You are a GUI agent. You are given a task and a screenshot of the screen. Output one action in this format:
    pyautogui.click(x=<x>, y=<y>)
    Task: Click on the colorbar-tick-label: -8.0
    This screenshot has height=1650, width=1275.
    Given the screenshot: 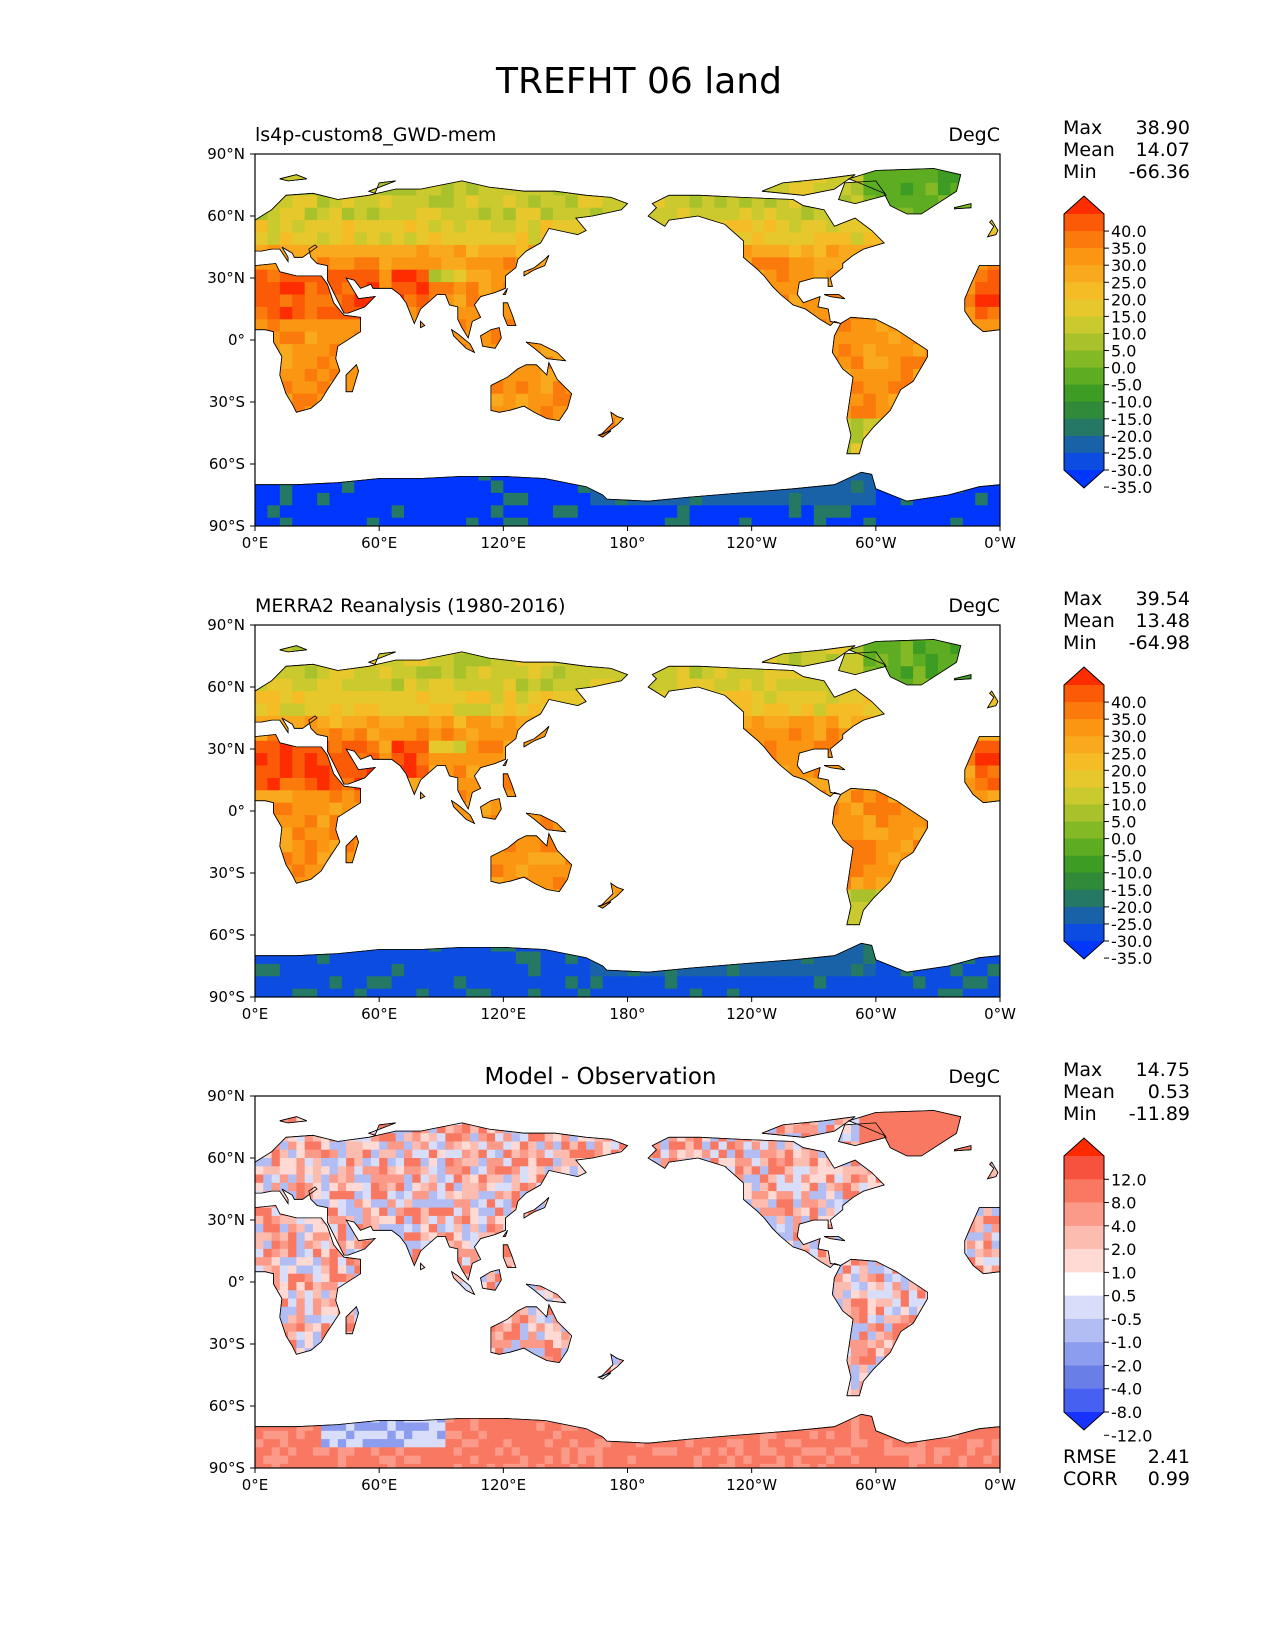 What is the action you would take?
    pyautogui.click(x=1126, y=1412)
    